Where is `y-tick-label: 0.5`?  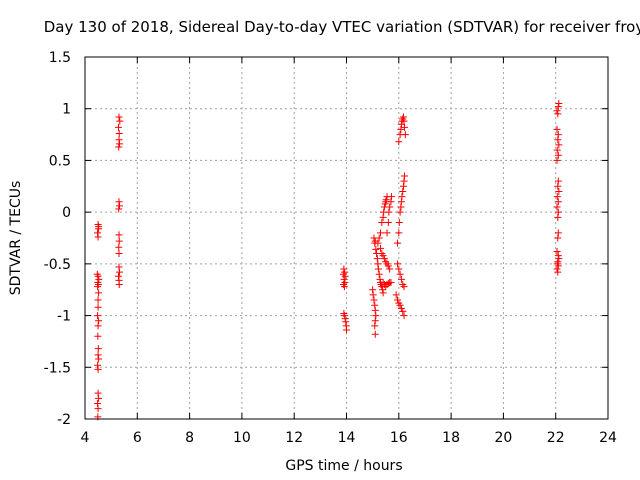
y-tick-label: 0.5 is located at coordinates (60, 161).